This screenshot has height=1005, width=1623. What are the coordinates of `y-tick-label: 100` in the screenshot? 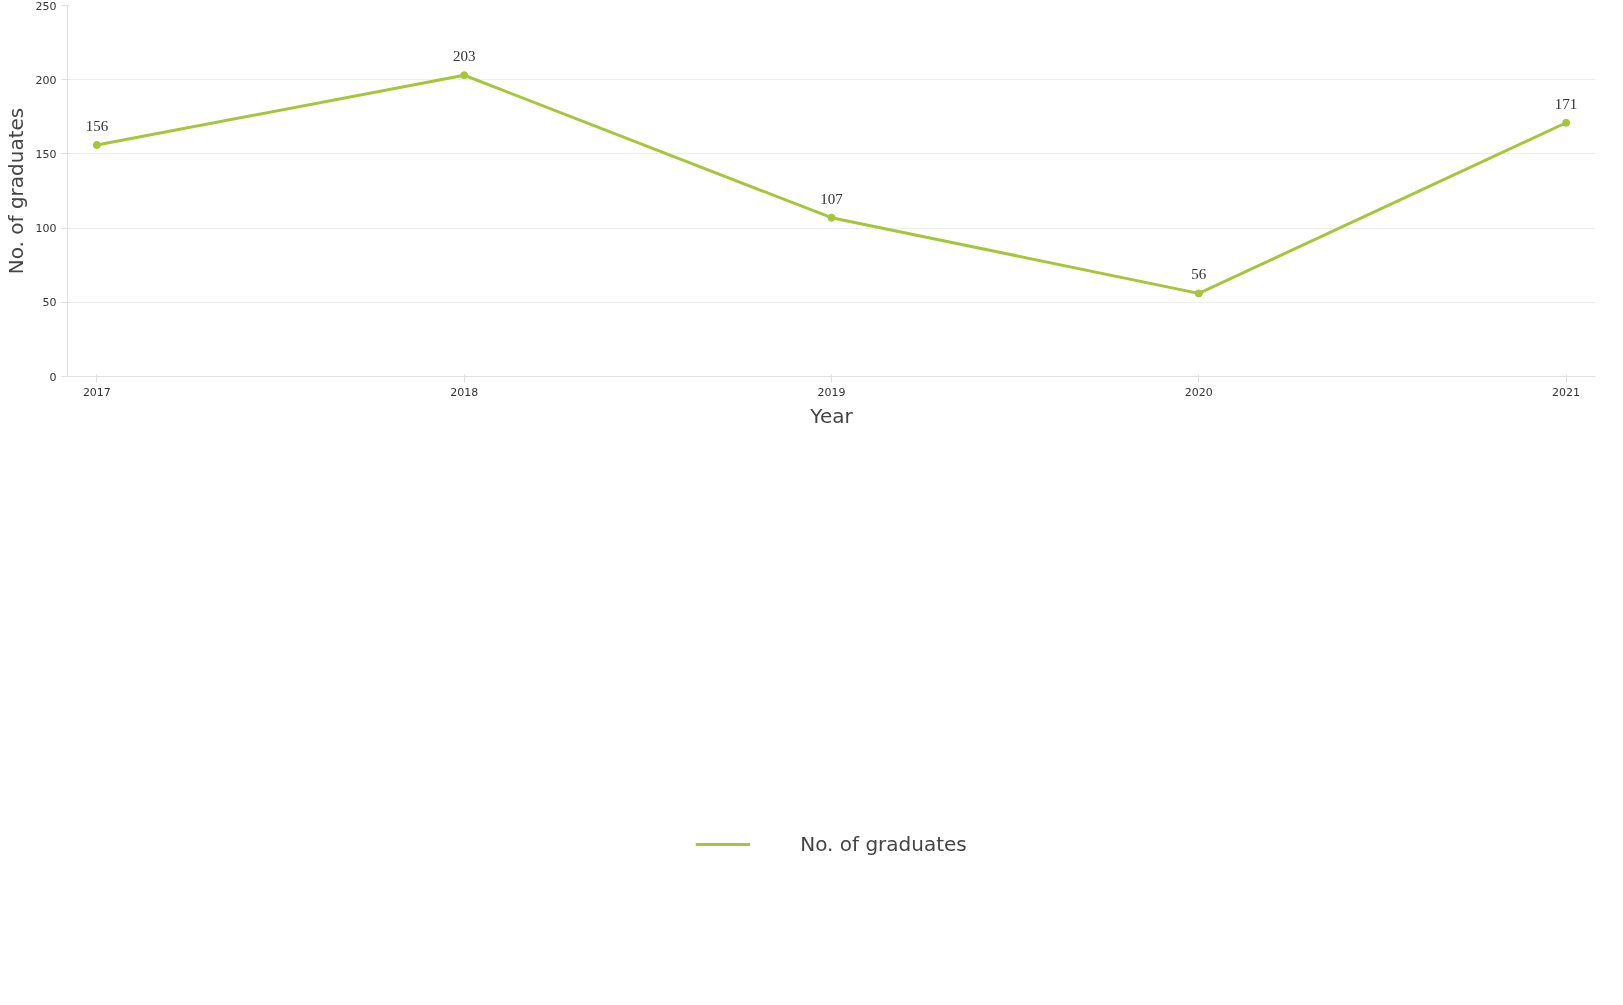 It's located at (46, 229).